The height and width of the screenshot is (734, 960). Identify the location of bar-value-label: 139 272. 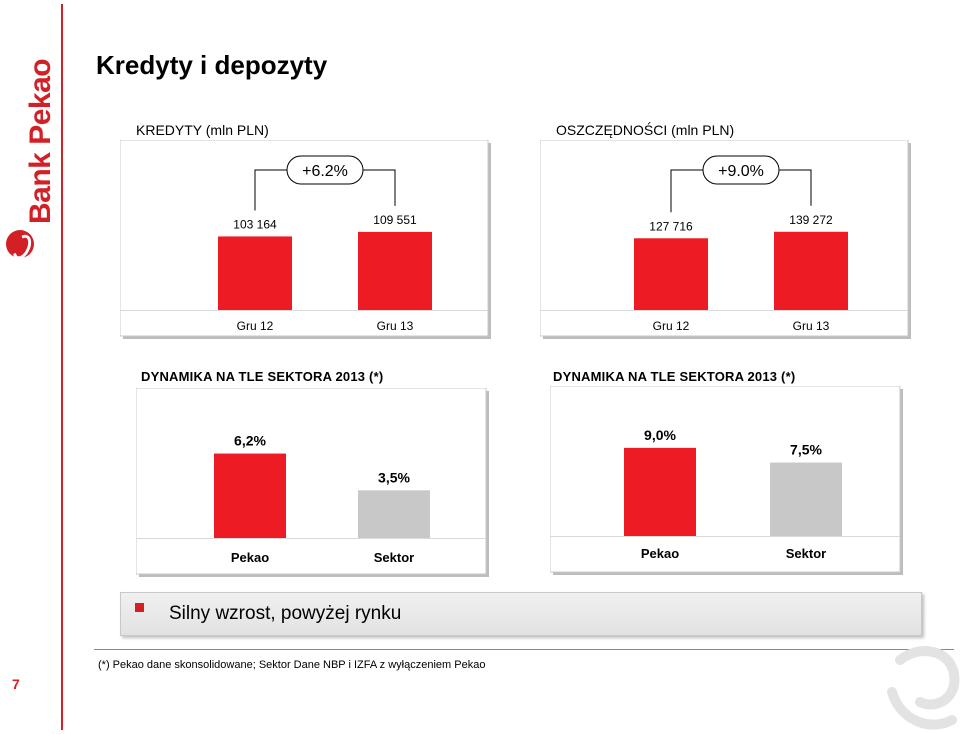
(811, 220).